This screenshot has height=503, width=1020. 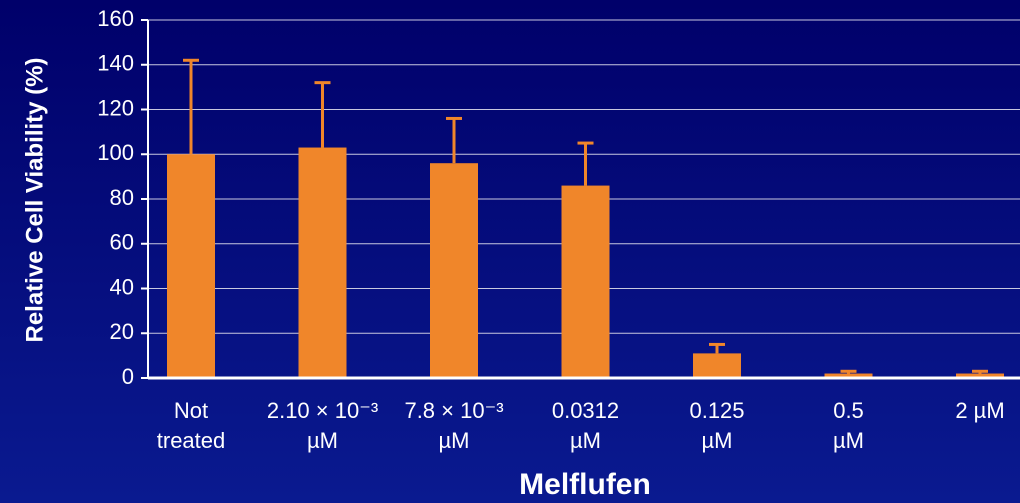 I want to click on y-tick-label: 80, so click(x=122, y=197).